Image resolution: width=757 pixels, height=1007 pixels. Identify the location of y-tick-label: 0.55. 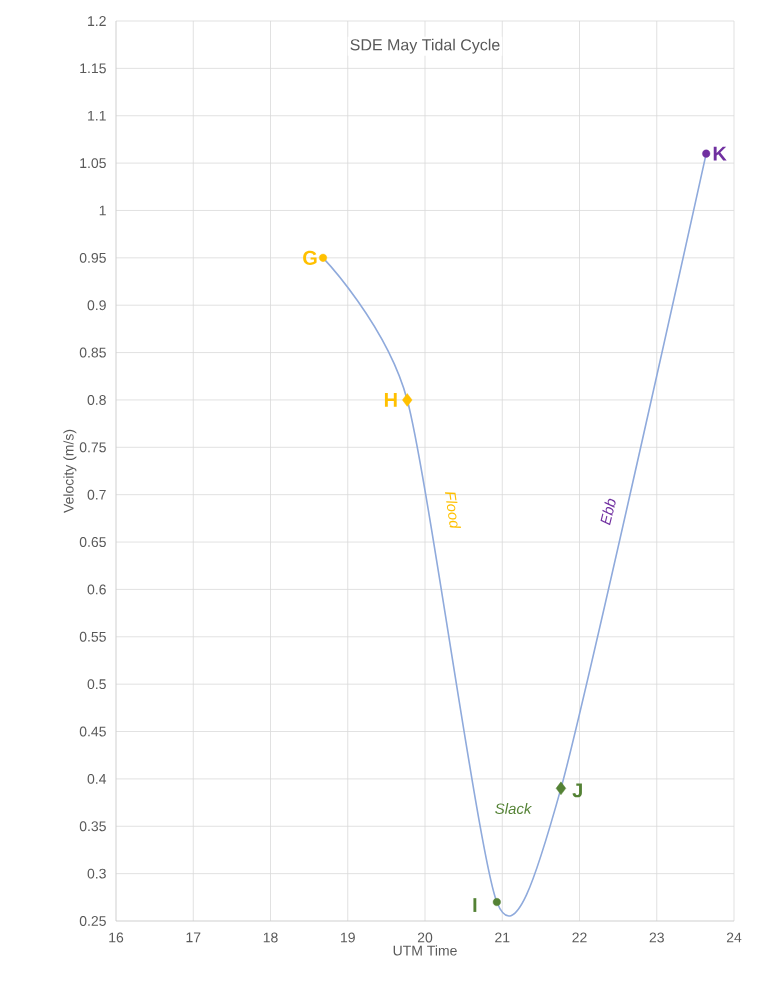
(92, 636).